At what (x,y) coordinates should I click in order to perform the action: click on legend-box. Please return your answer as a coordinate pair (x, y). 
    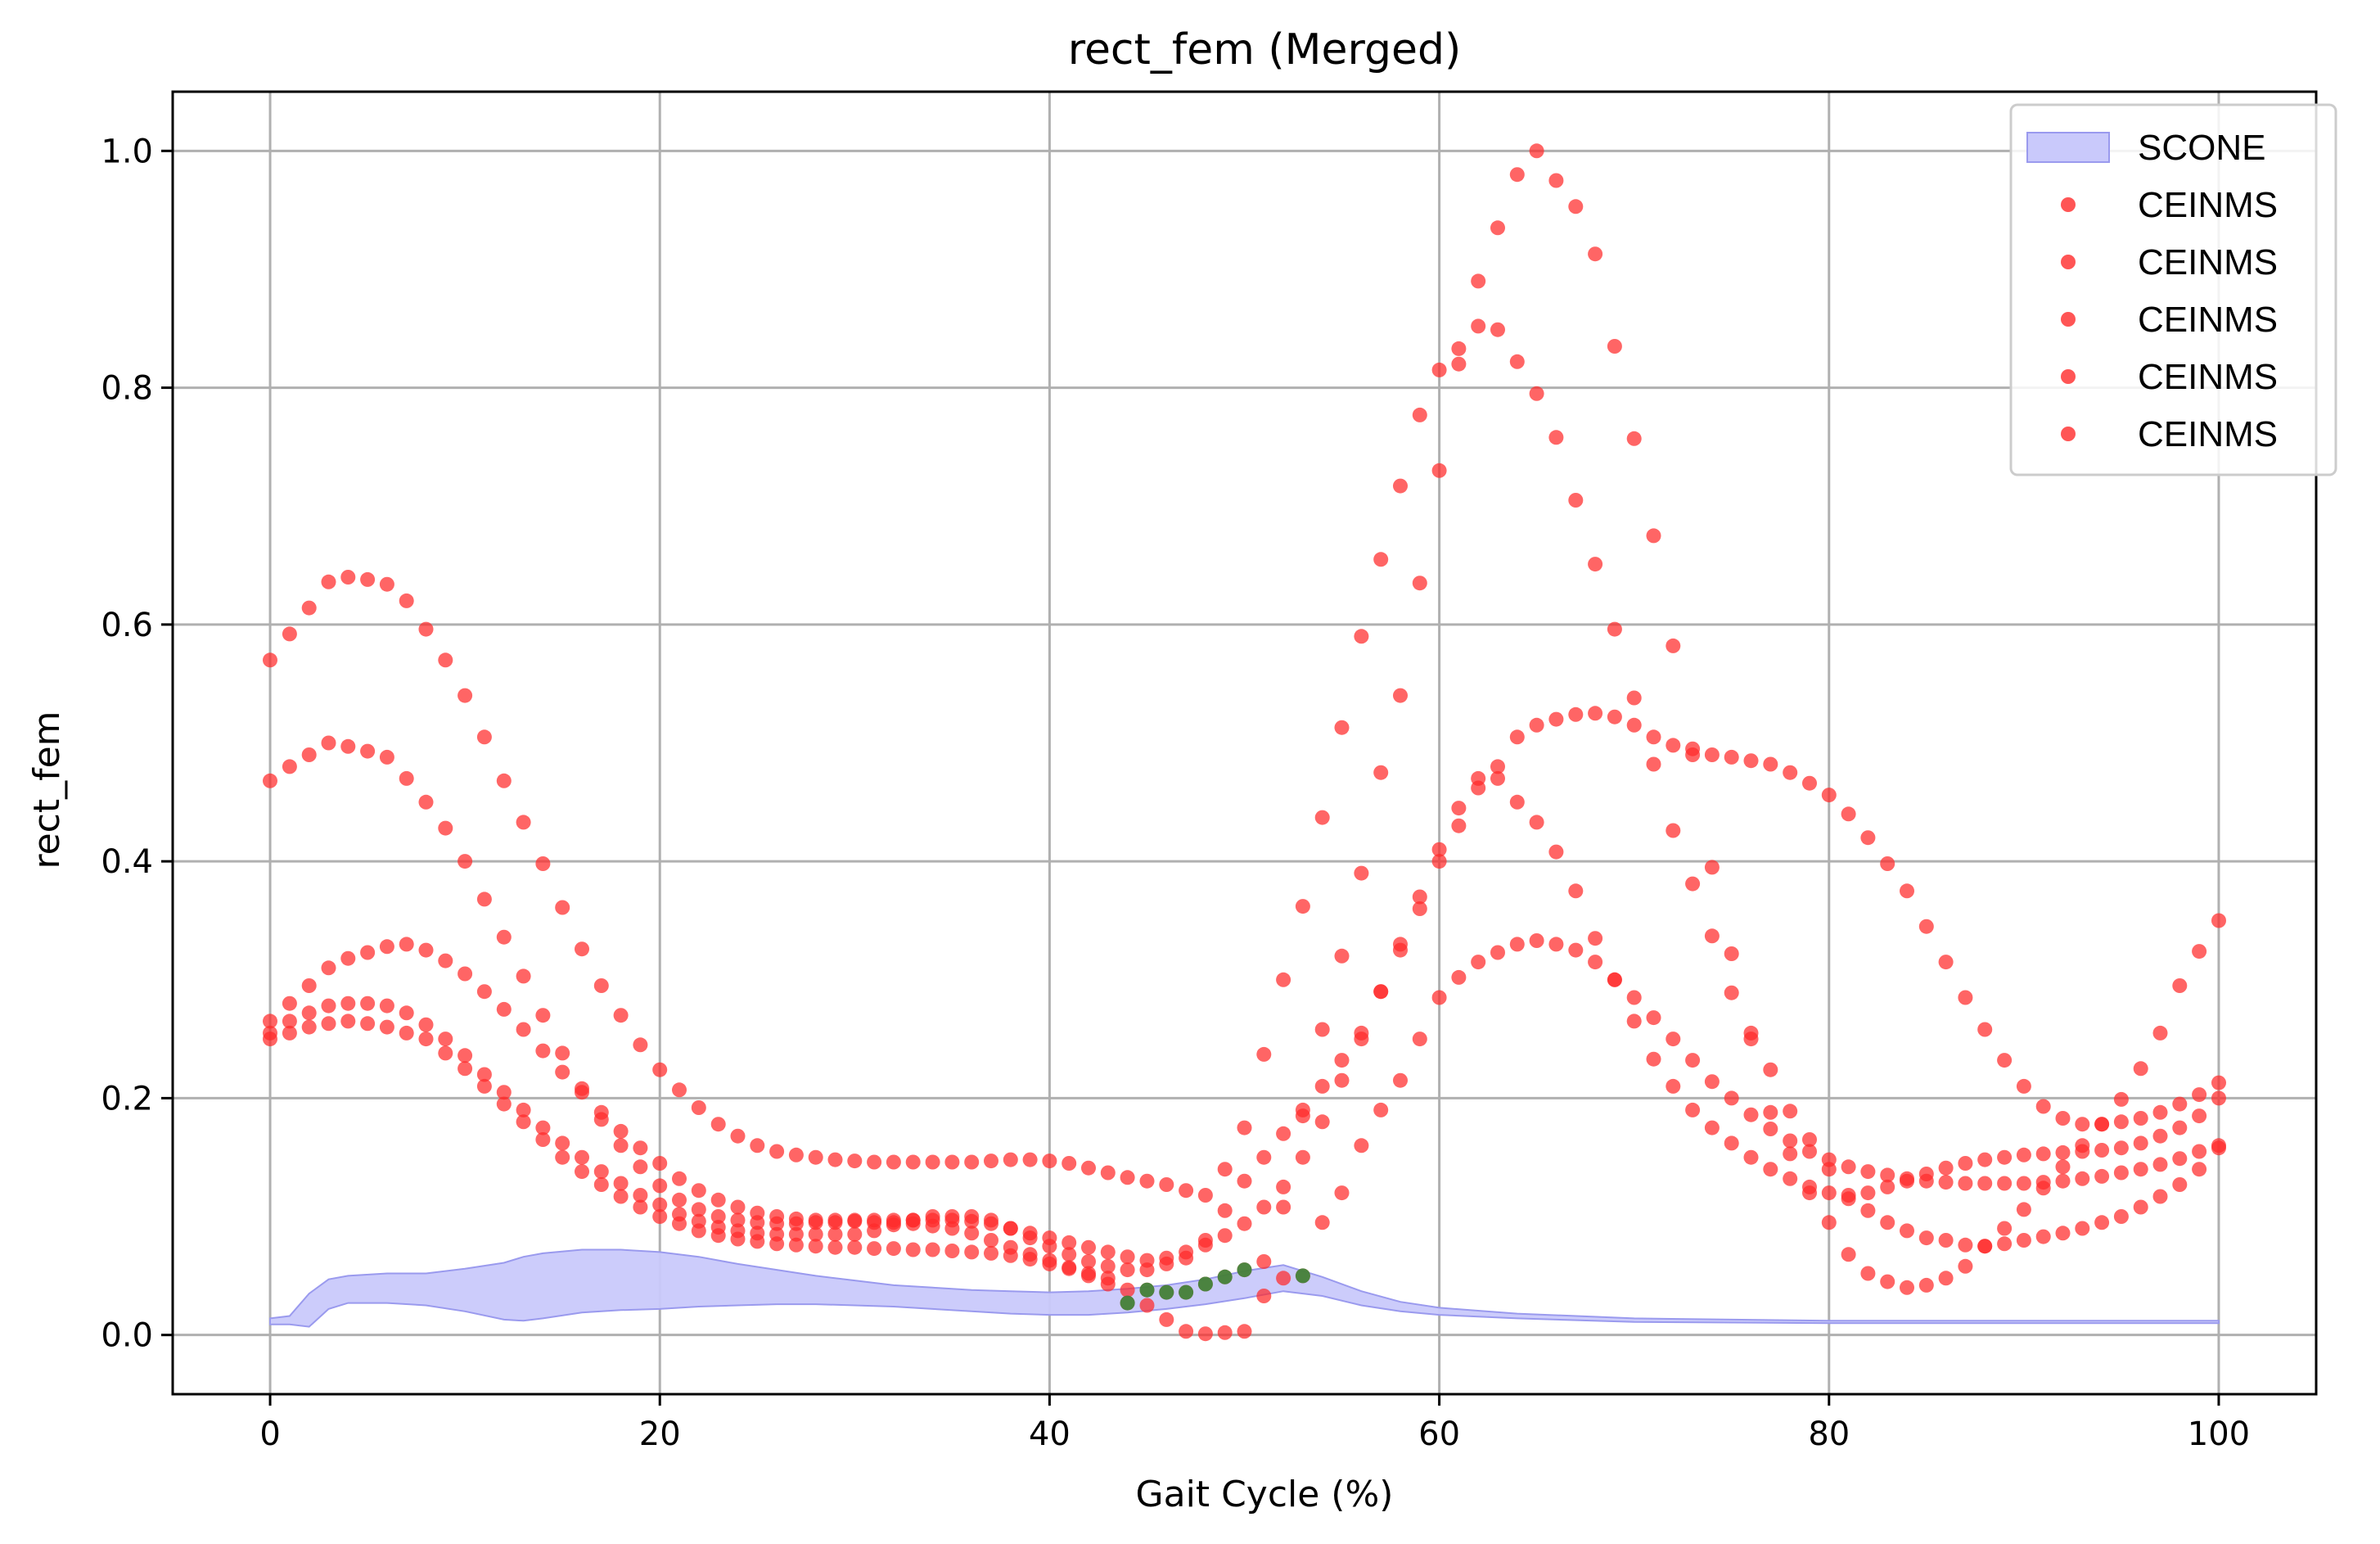
    Looking at the image, I should click on (2173, 289).